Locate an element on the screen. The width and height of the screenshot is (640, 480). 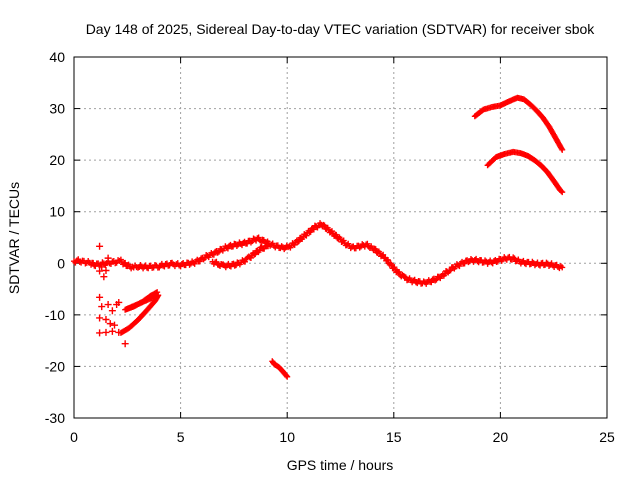
y-tick-label: 10 is located at coordinates (57, 212).